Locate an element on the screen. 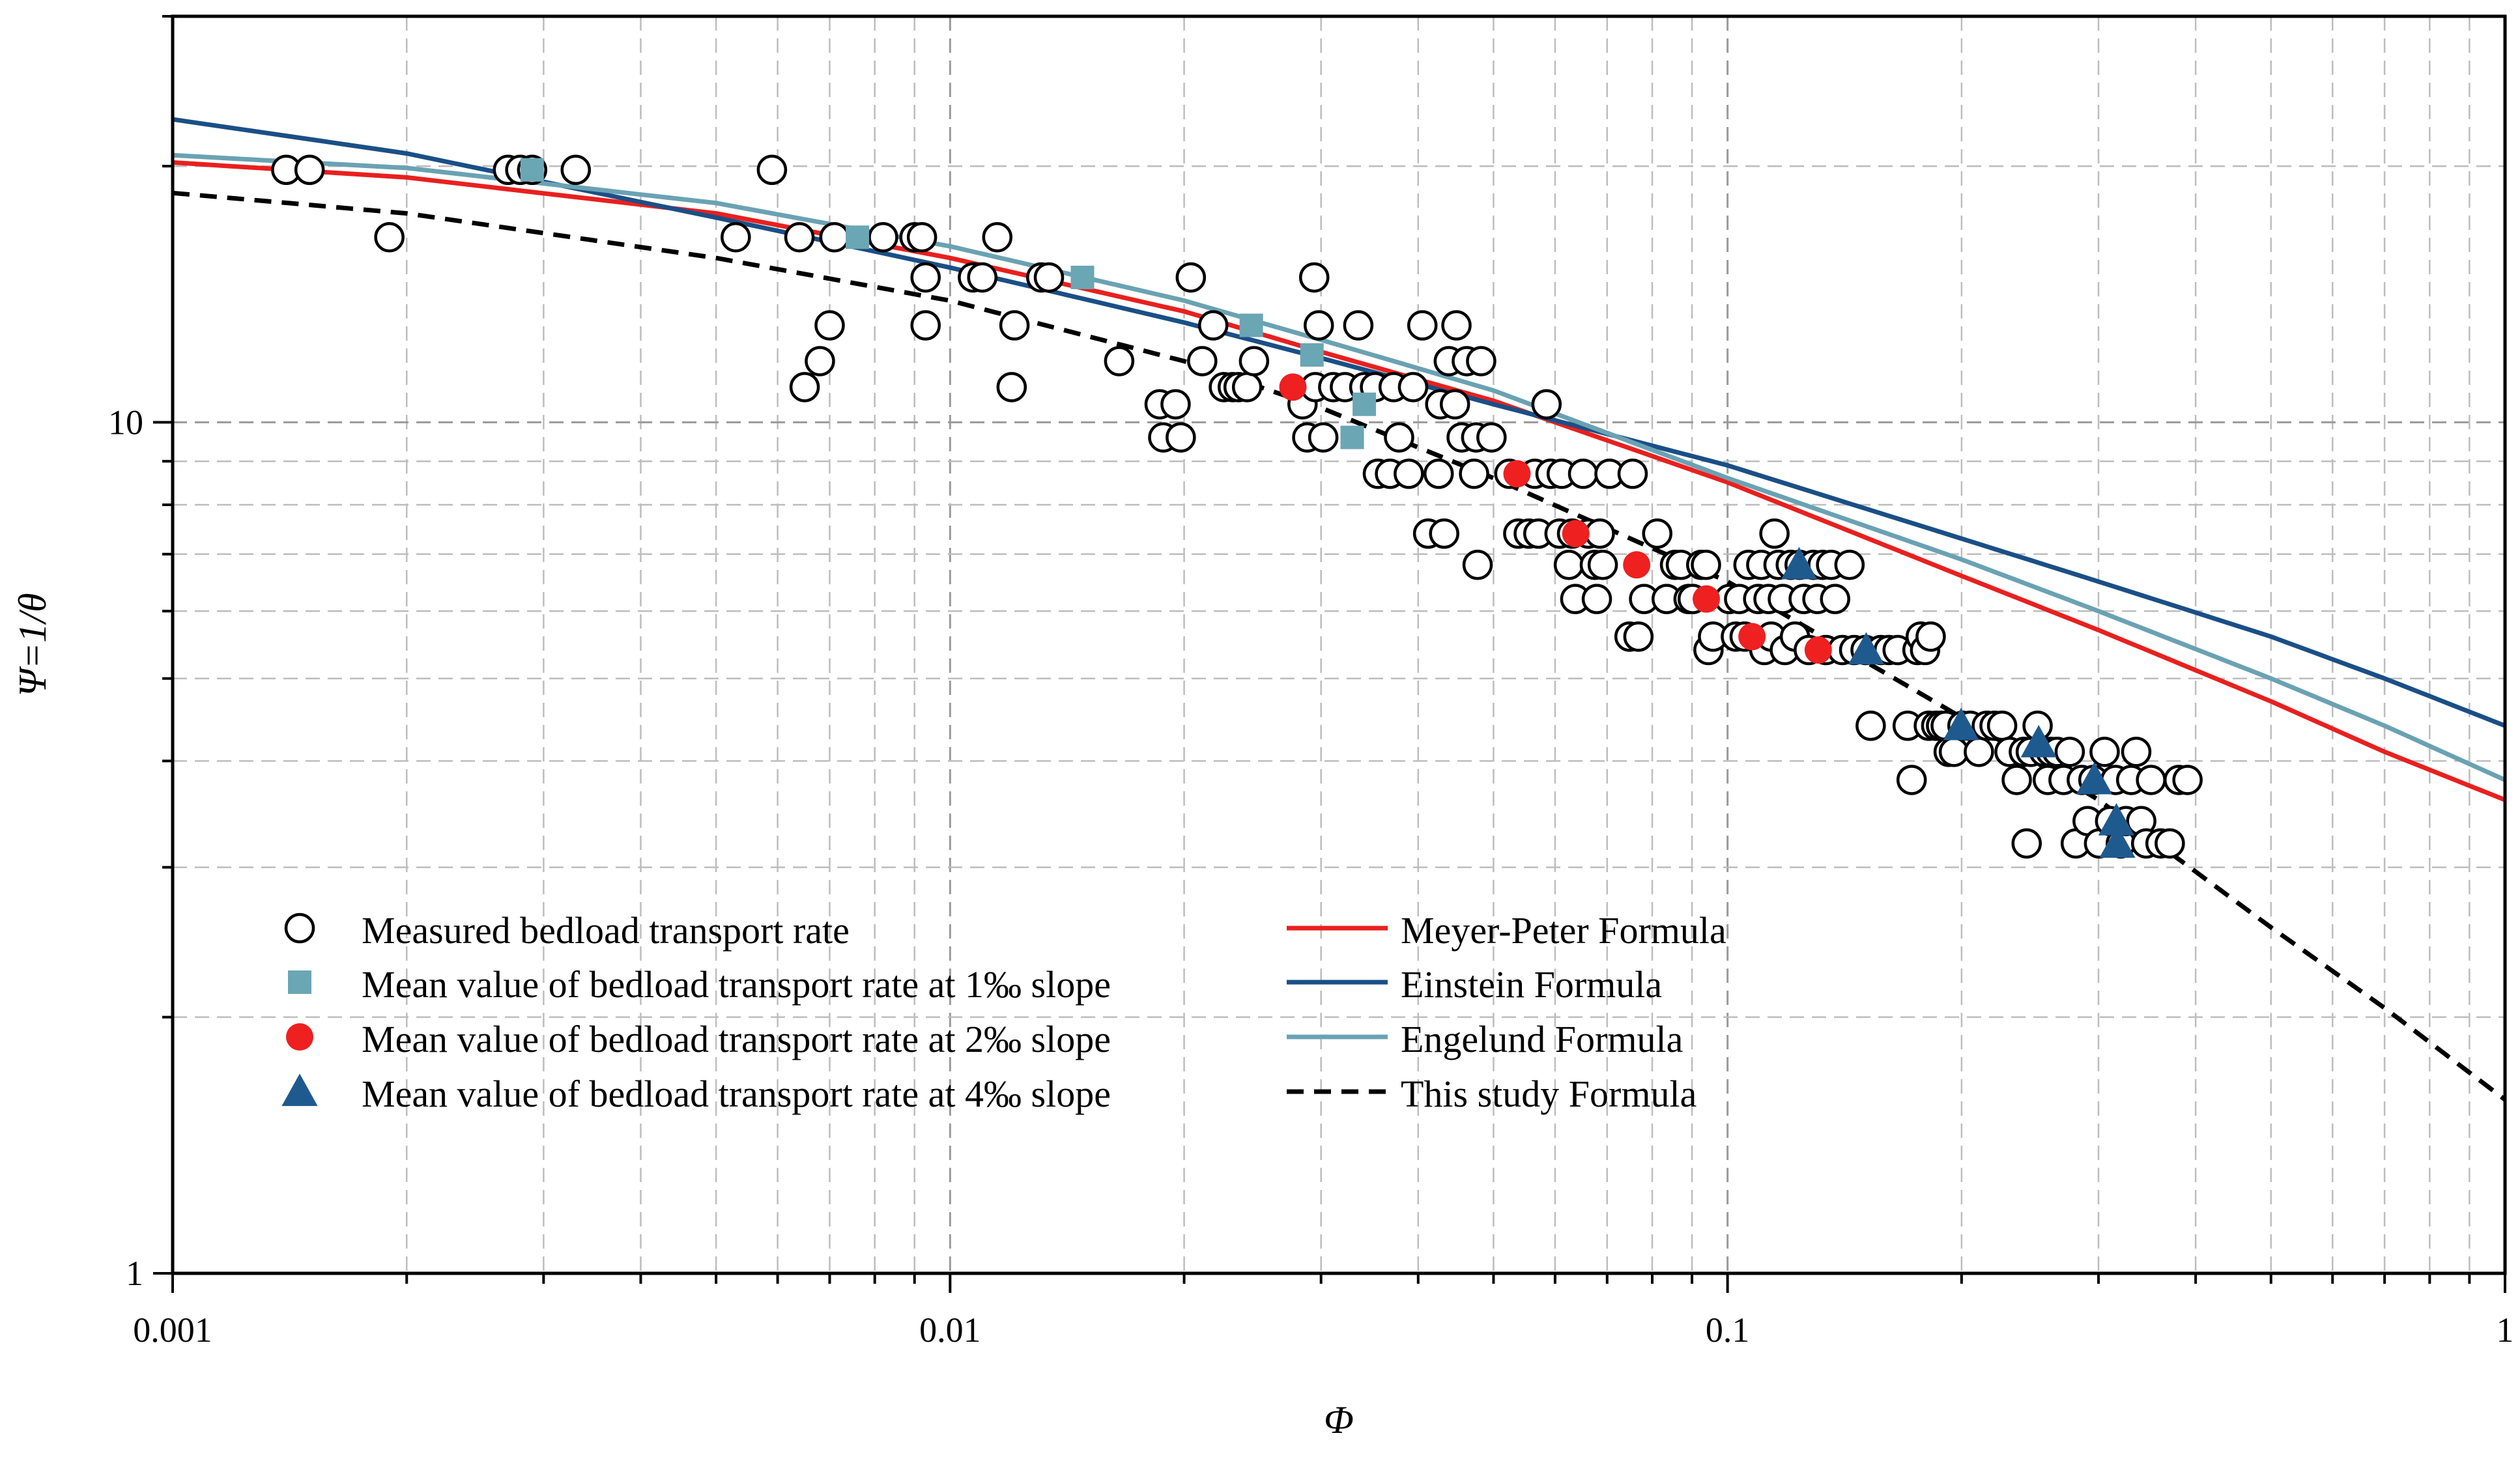 This screenshot has height=1457, width=2520. y-axis-label: Ψ=1/θ is located at coordinates (32, 645).